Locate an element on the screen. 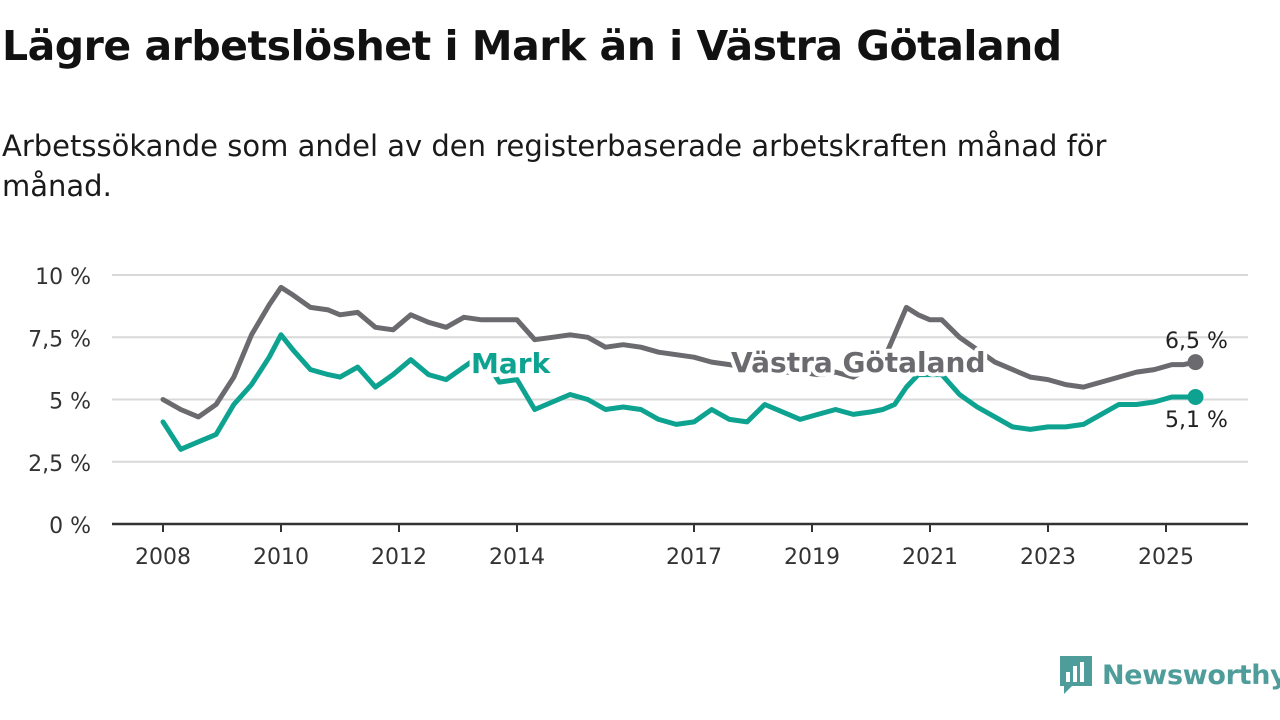  end-value-label: 6,5 % is located at coordinates (1196, 341).